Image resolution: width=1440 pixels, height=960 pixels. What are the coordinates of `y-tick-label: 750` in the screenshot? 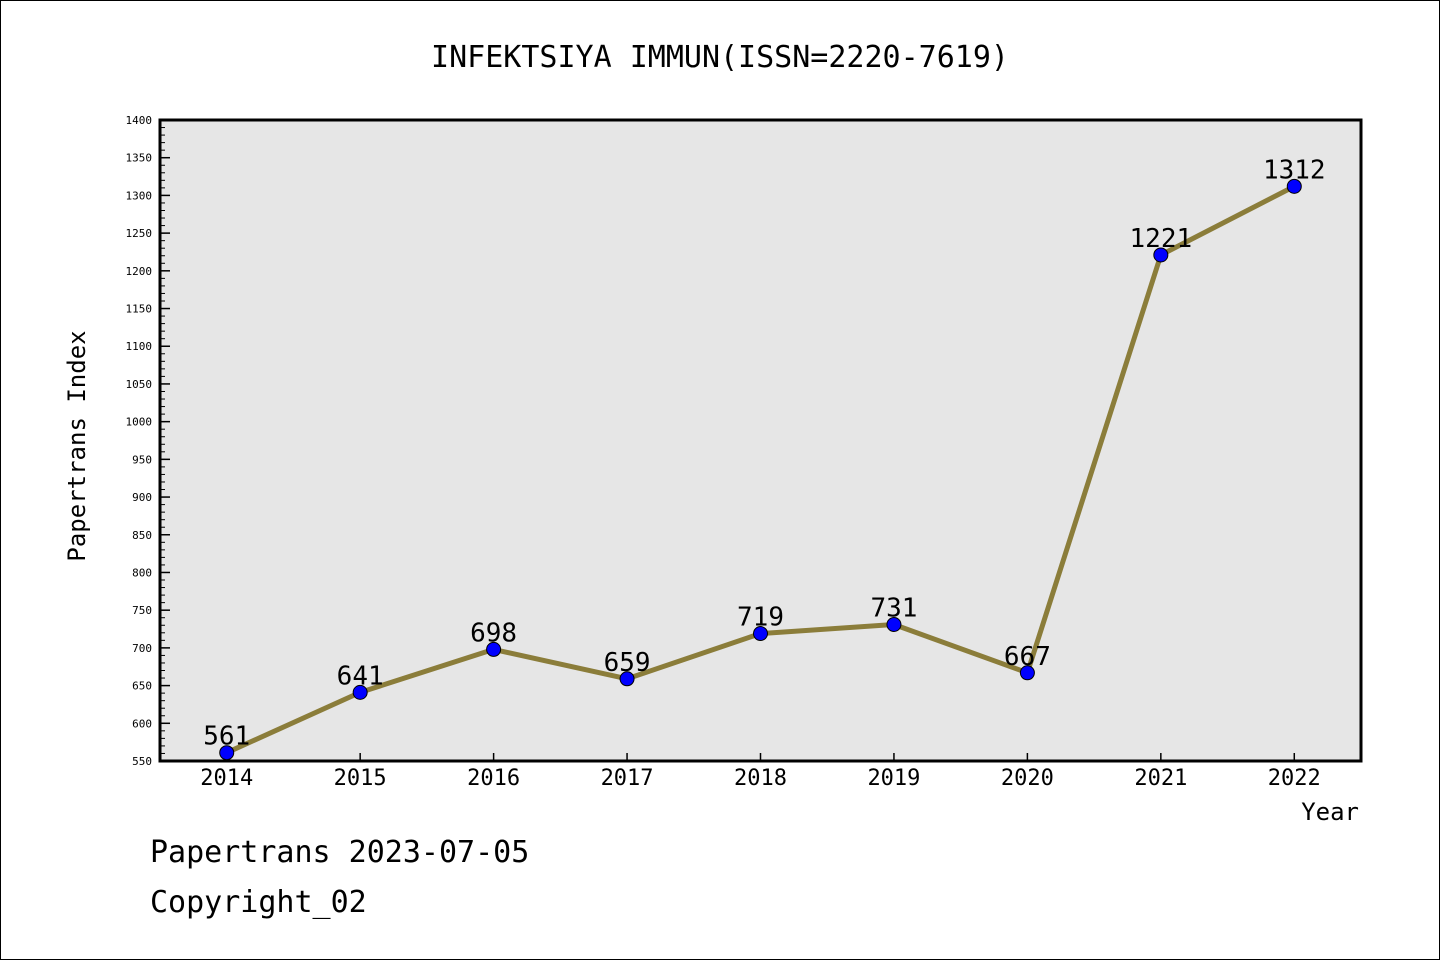 It's located at (142, 610).